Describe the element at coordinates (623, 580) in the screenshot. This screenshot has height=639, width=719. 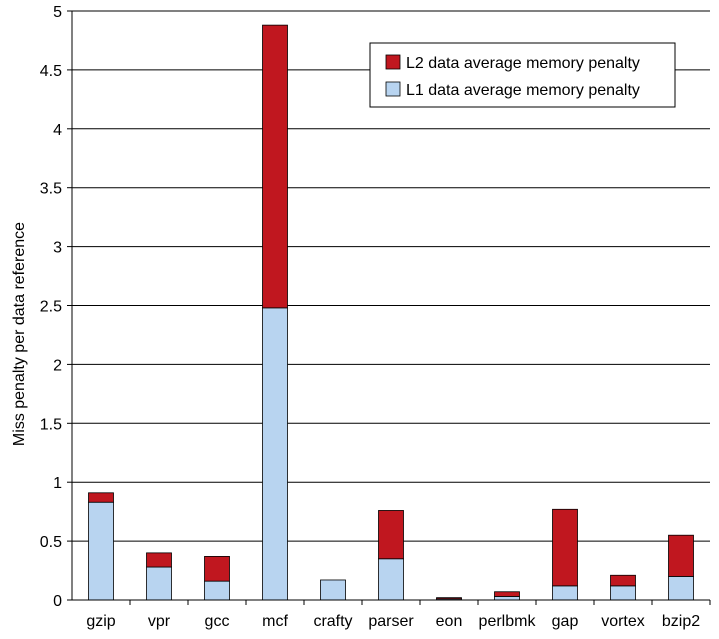
I see `bar-vortex-l2` at that location.